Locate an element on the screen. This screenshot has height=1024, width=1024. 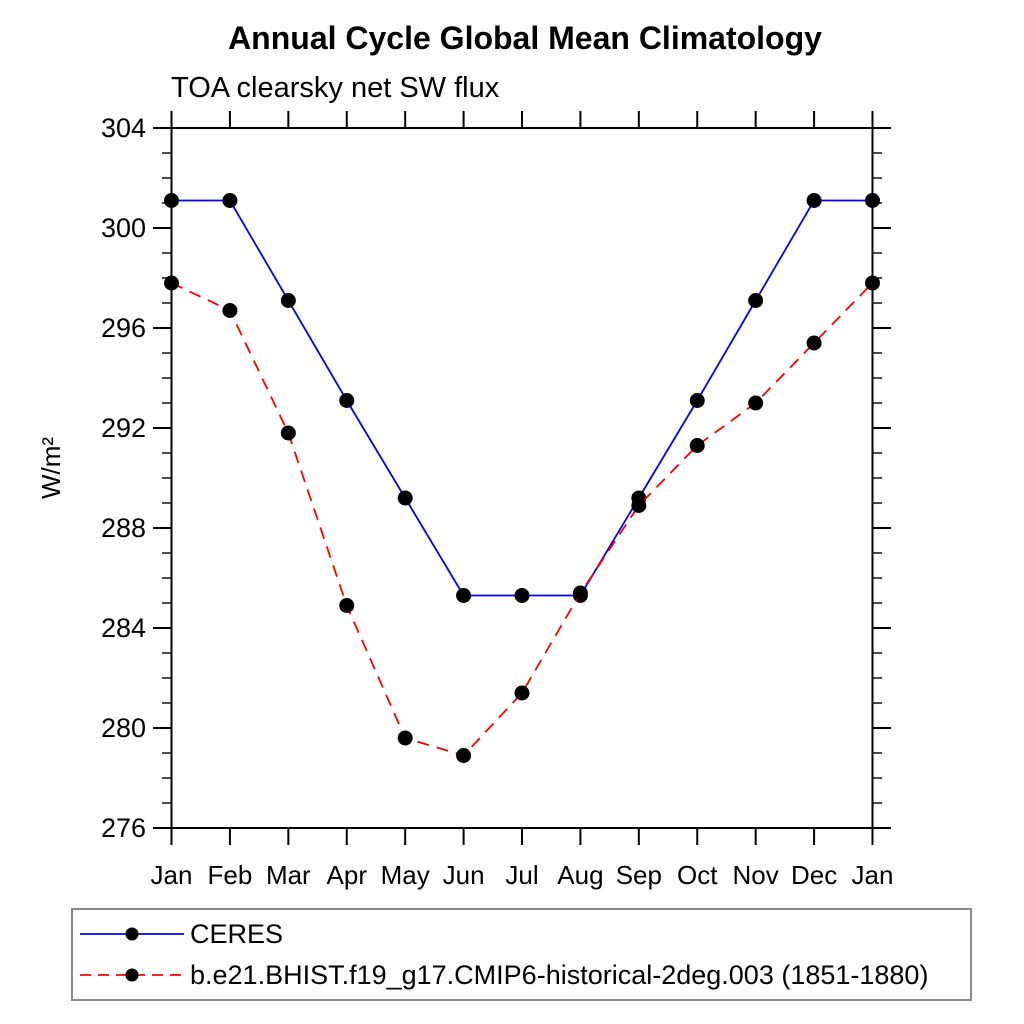
y-tick-label: 296 is located at coordinates (123, 328).